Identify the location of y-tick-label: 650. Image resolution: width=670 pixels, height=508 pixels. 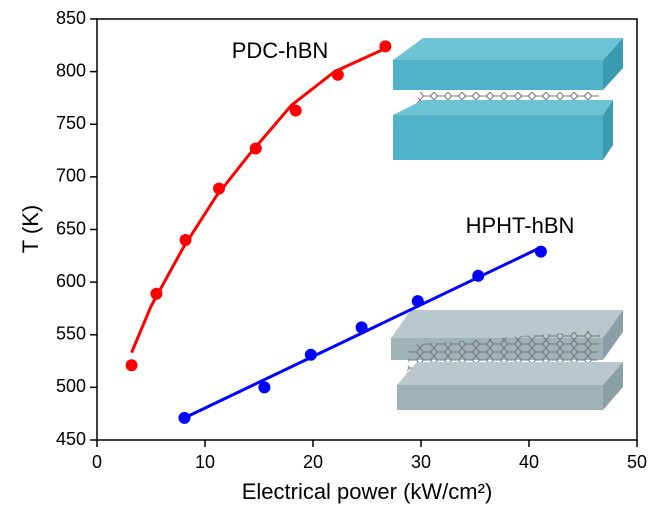
(71, 228).